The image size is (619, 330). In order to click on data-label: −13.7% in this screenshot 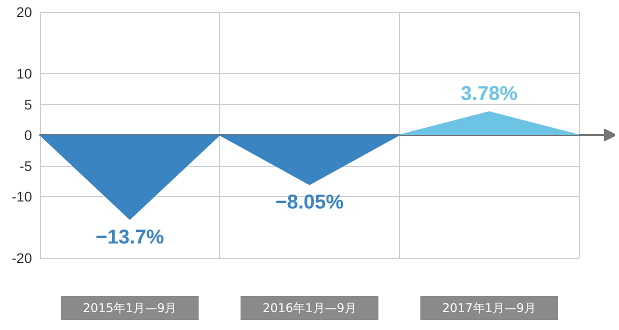, I will do `click(130, 237)`.